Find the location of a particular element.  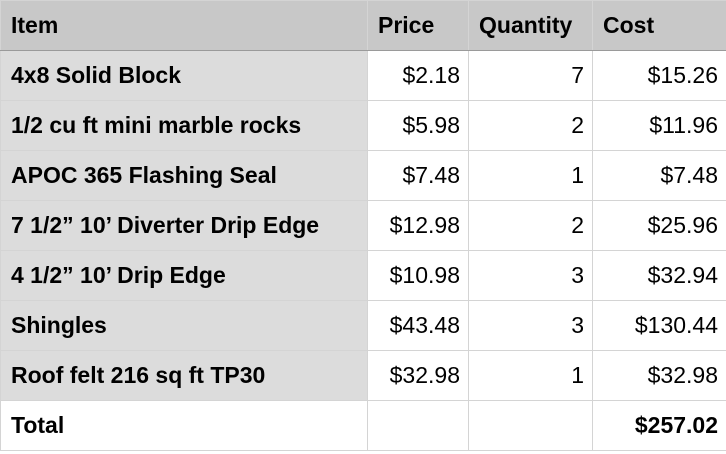

header-item: Item is located at coordinates (184, 25).